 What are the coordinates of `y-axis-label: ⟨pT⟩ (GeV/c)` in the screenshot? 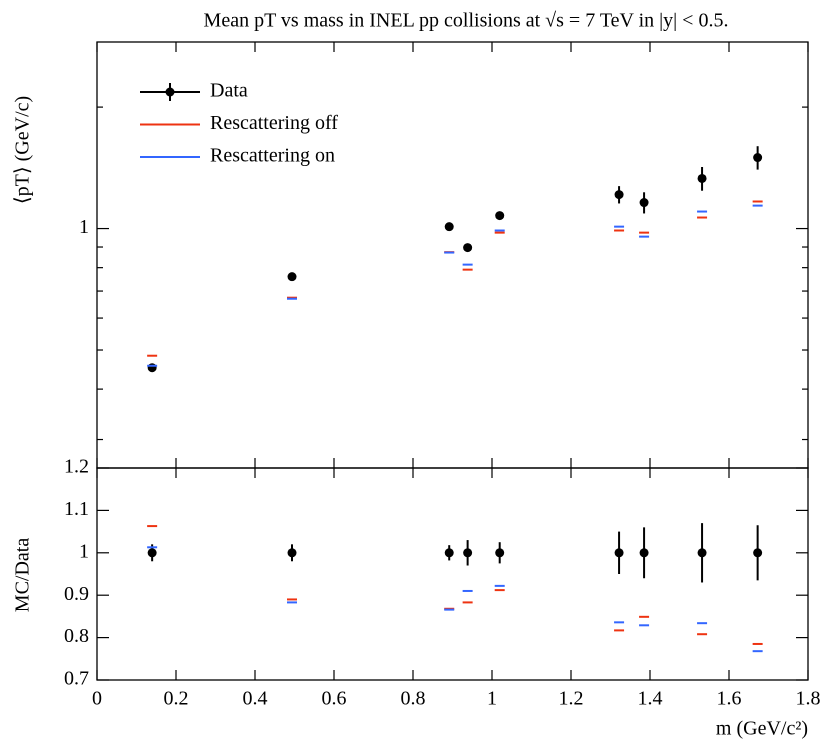 It's located at (23, 150).